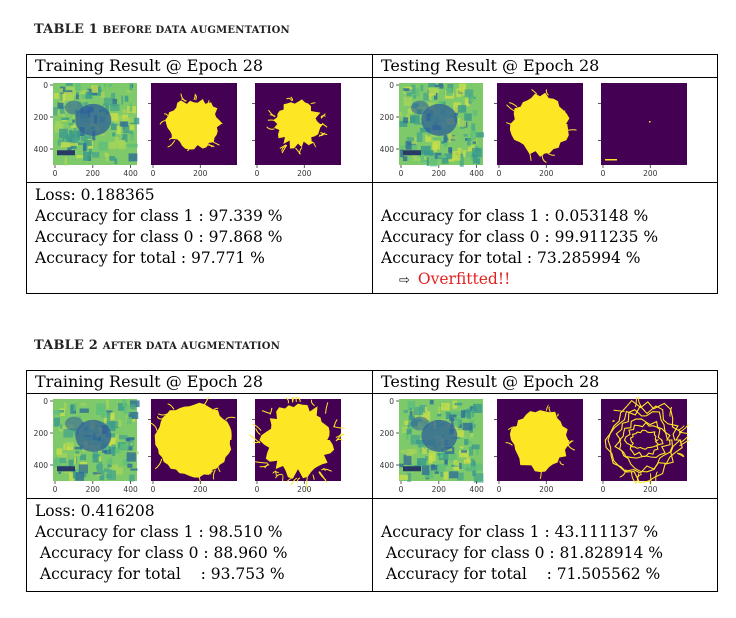  I want to click on testing-accuracy-total: Accuracy for total : 73.285994 %, so click(511, 258).